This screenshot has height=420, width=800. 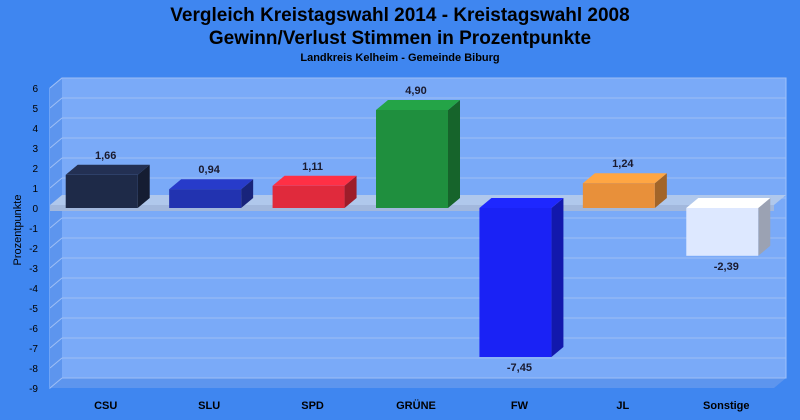 What do you see at coordinates (400, 58) in the screenshot?
I see `chart-subtitle: Landkreis Kelheim - Gemeinde Biburg` at bounding box center [400, 58].